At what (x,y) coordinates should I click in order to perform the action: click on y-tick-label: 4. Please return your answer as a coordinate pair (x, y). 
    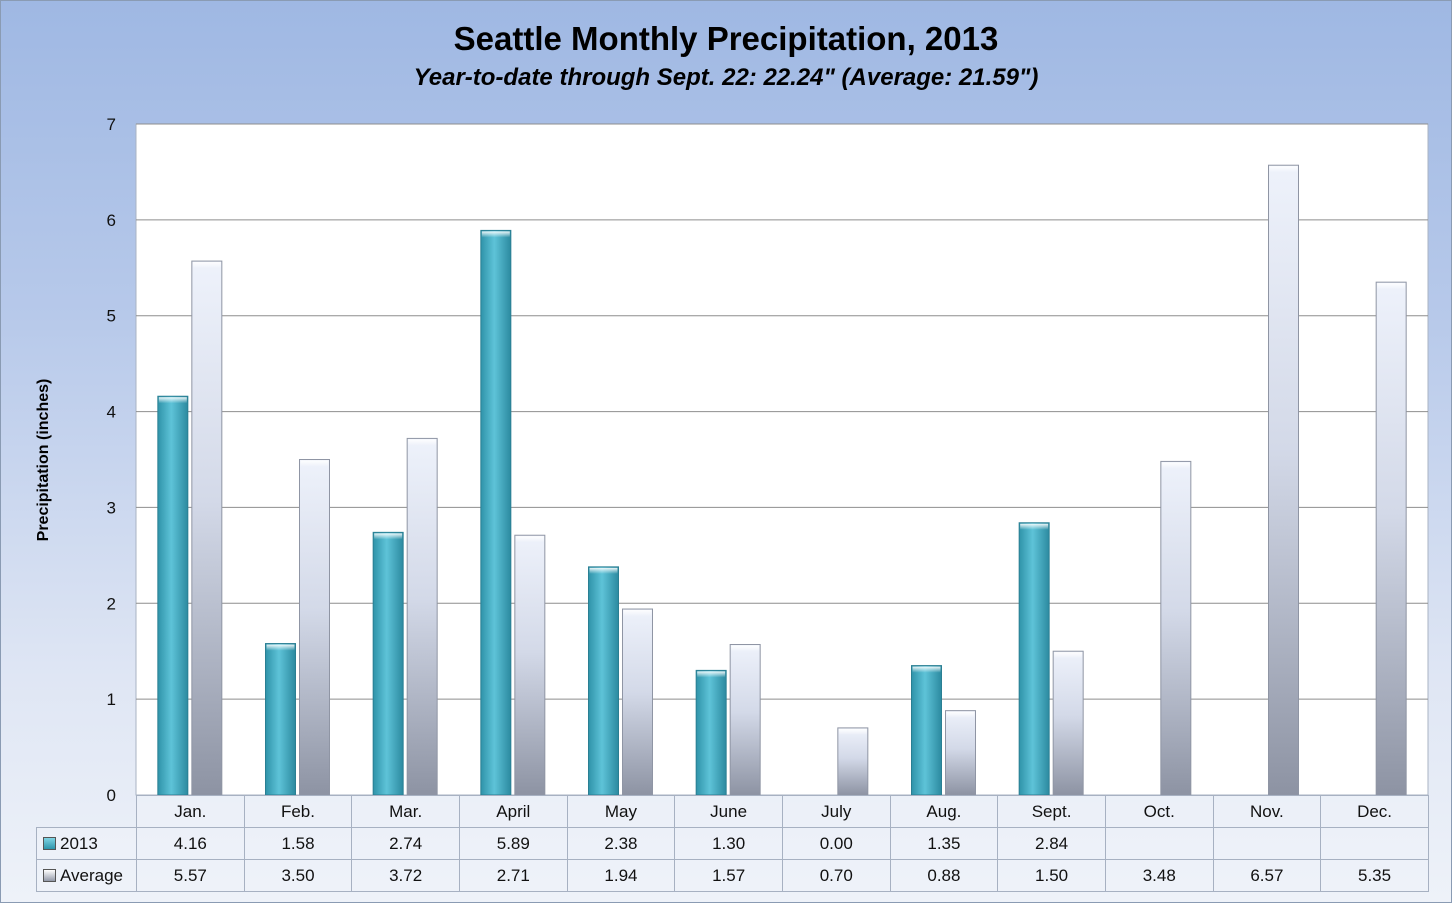
    Looking at the image, I should click on (111, 412).